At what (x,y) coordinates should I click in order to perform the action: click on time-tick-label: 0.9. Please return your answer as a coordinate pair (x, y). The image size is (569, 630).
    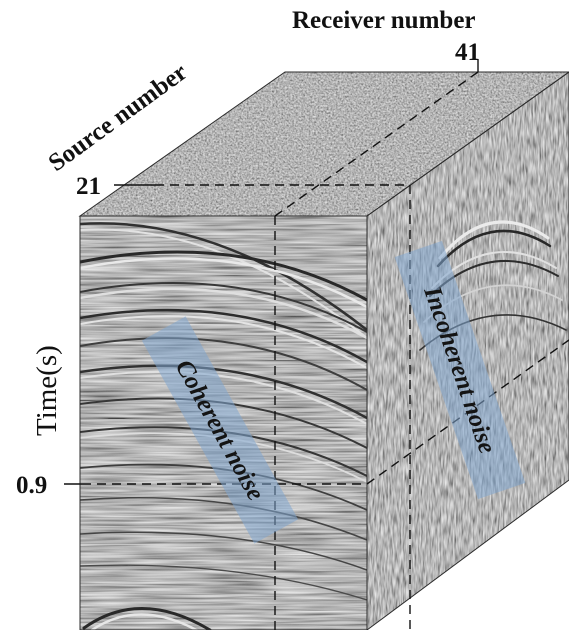
    Looking at the image, I should click on (31, 485).